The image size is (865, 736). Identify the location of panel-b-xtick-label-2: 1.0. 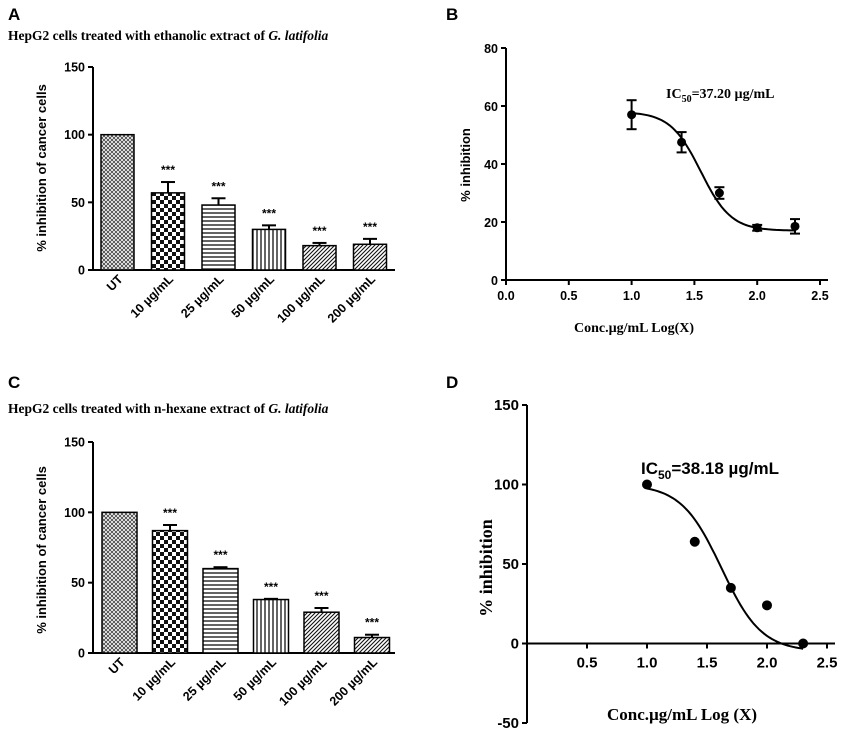
(631, 296).